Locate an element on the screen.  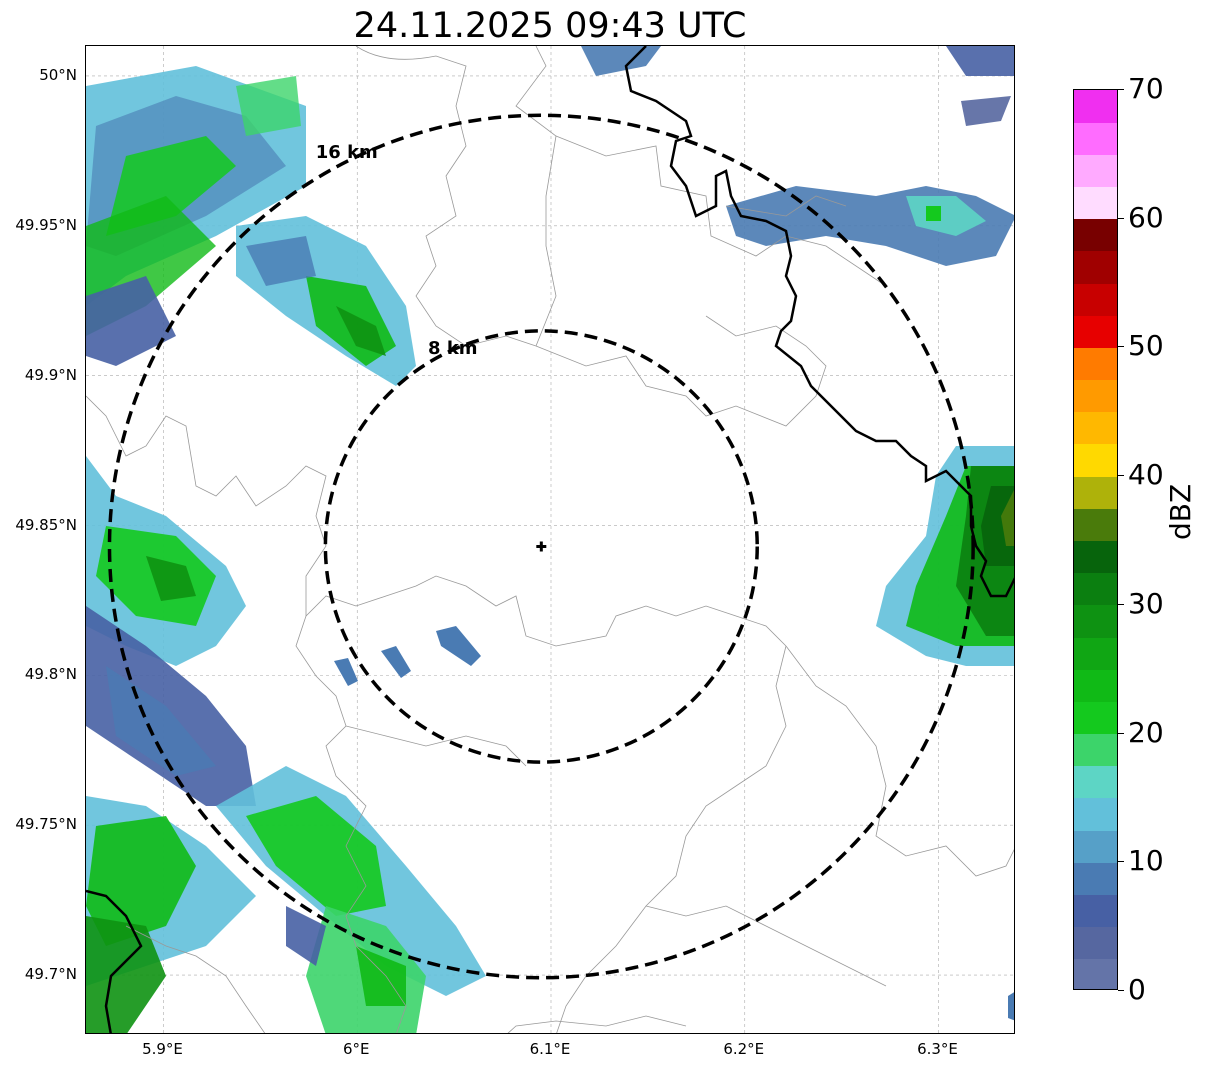
echo-cluster-southwest is located at coordinates (286, 899).